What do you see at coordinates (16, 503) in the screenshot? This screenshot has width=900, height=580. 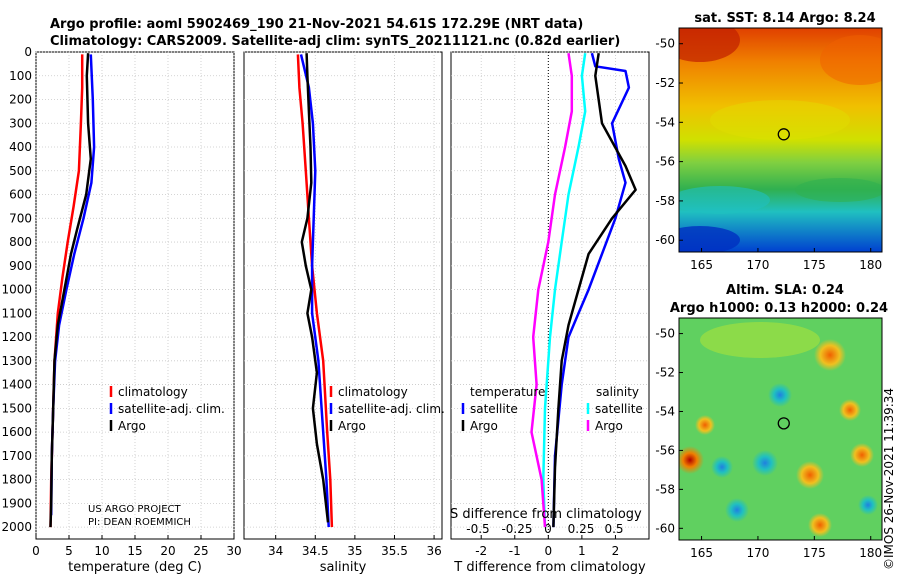 I see `depth-tick-label: 1900` at bounding box center [16, 503].